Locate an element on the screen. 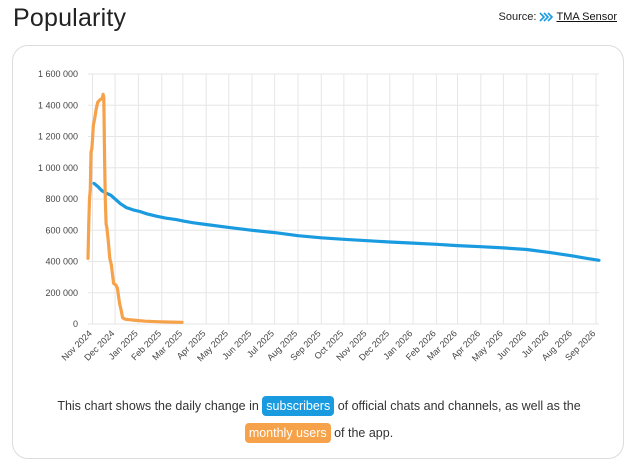  caption-text-after: of the app. is located at coordinates (364, 433).